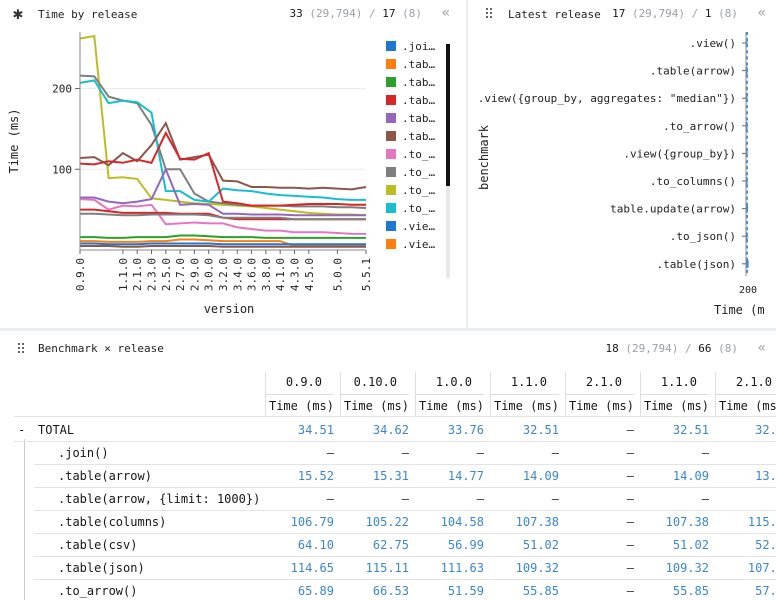  I want to click on table-row: .table(arrow, {limit: 1000})–––––––, so click(388, 499).